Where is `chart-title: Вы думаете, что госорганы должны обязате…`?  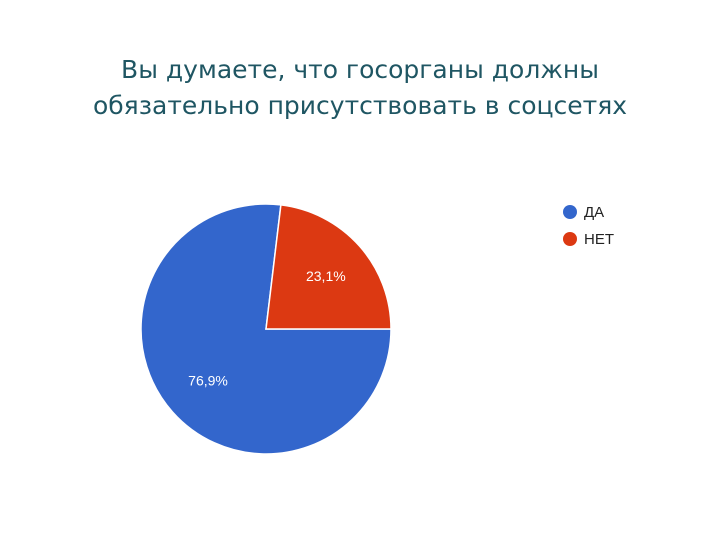 chart-title: Вы думаете, что госорганы должны обязате… is located at coordinates (360, 88).